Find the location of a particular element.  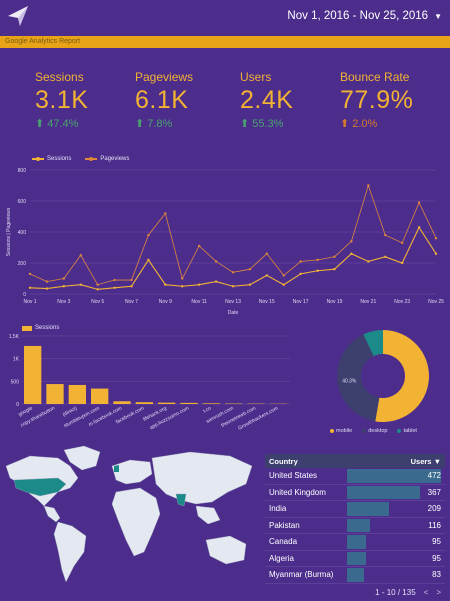

y-tick-label: 1K is located at coordinates (16, 360).